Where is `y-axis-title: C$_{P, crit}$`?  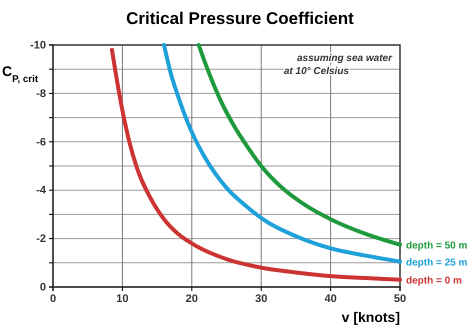 y-axis-title: C$_{P, crit}$ is located at coordinates (20, 73).